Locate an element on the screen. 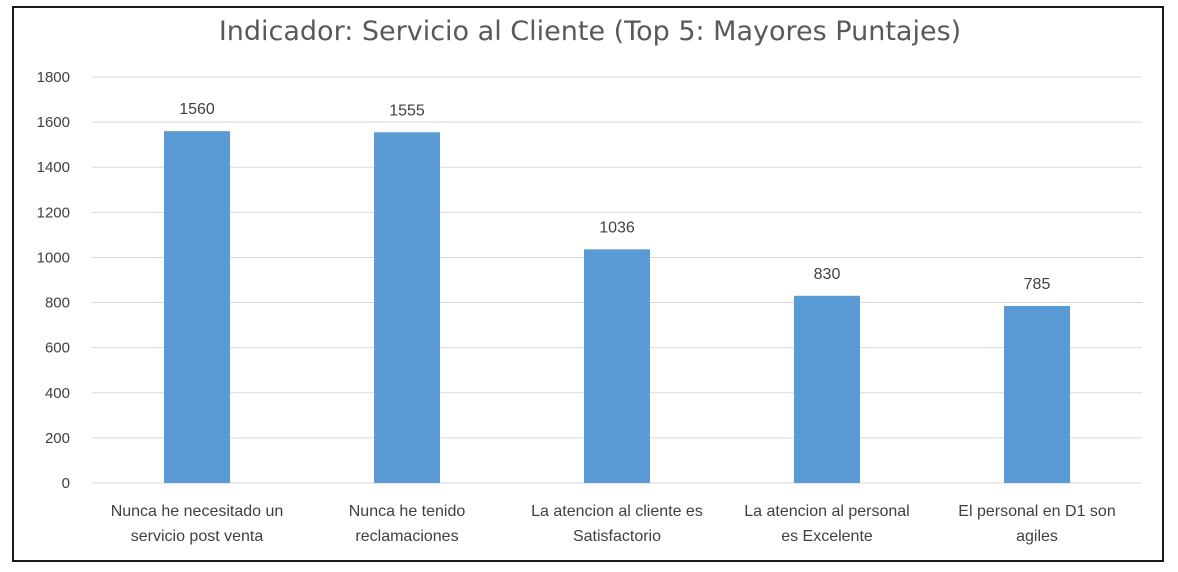  x-category-line: reclamaciones is located at coordinates (406, 536).